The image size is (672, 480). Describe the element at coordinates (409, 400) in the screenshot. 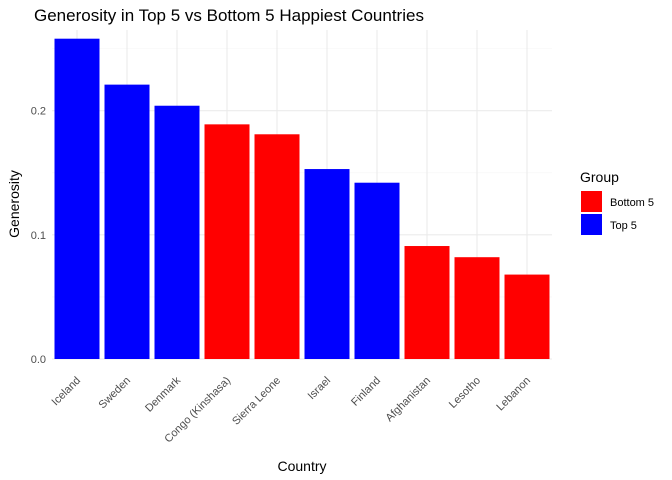

I see `x-tick-label: Afghanistan` at that location.